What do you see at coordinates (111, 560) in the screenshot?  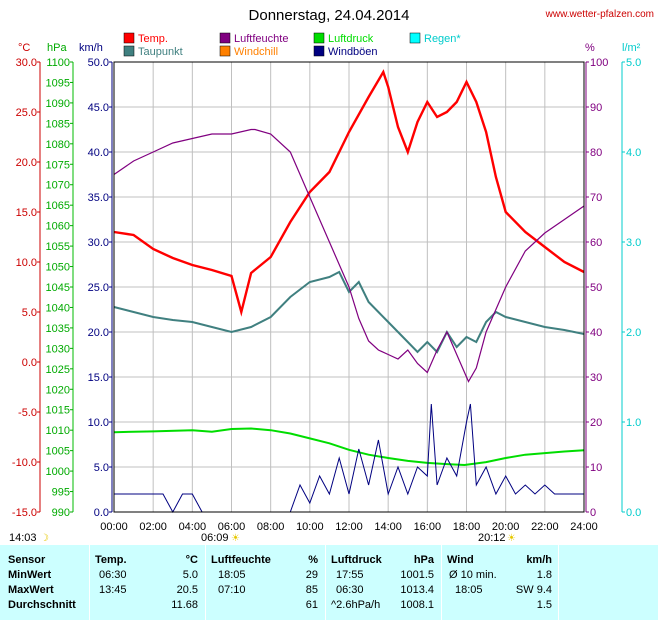 I see `stats-header-temp: Temp.` at bounding box center [111, 560].